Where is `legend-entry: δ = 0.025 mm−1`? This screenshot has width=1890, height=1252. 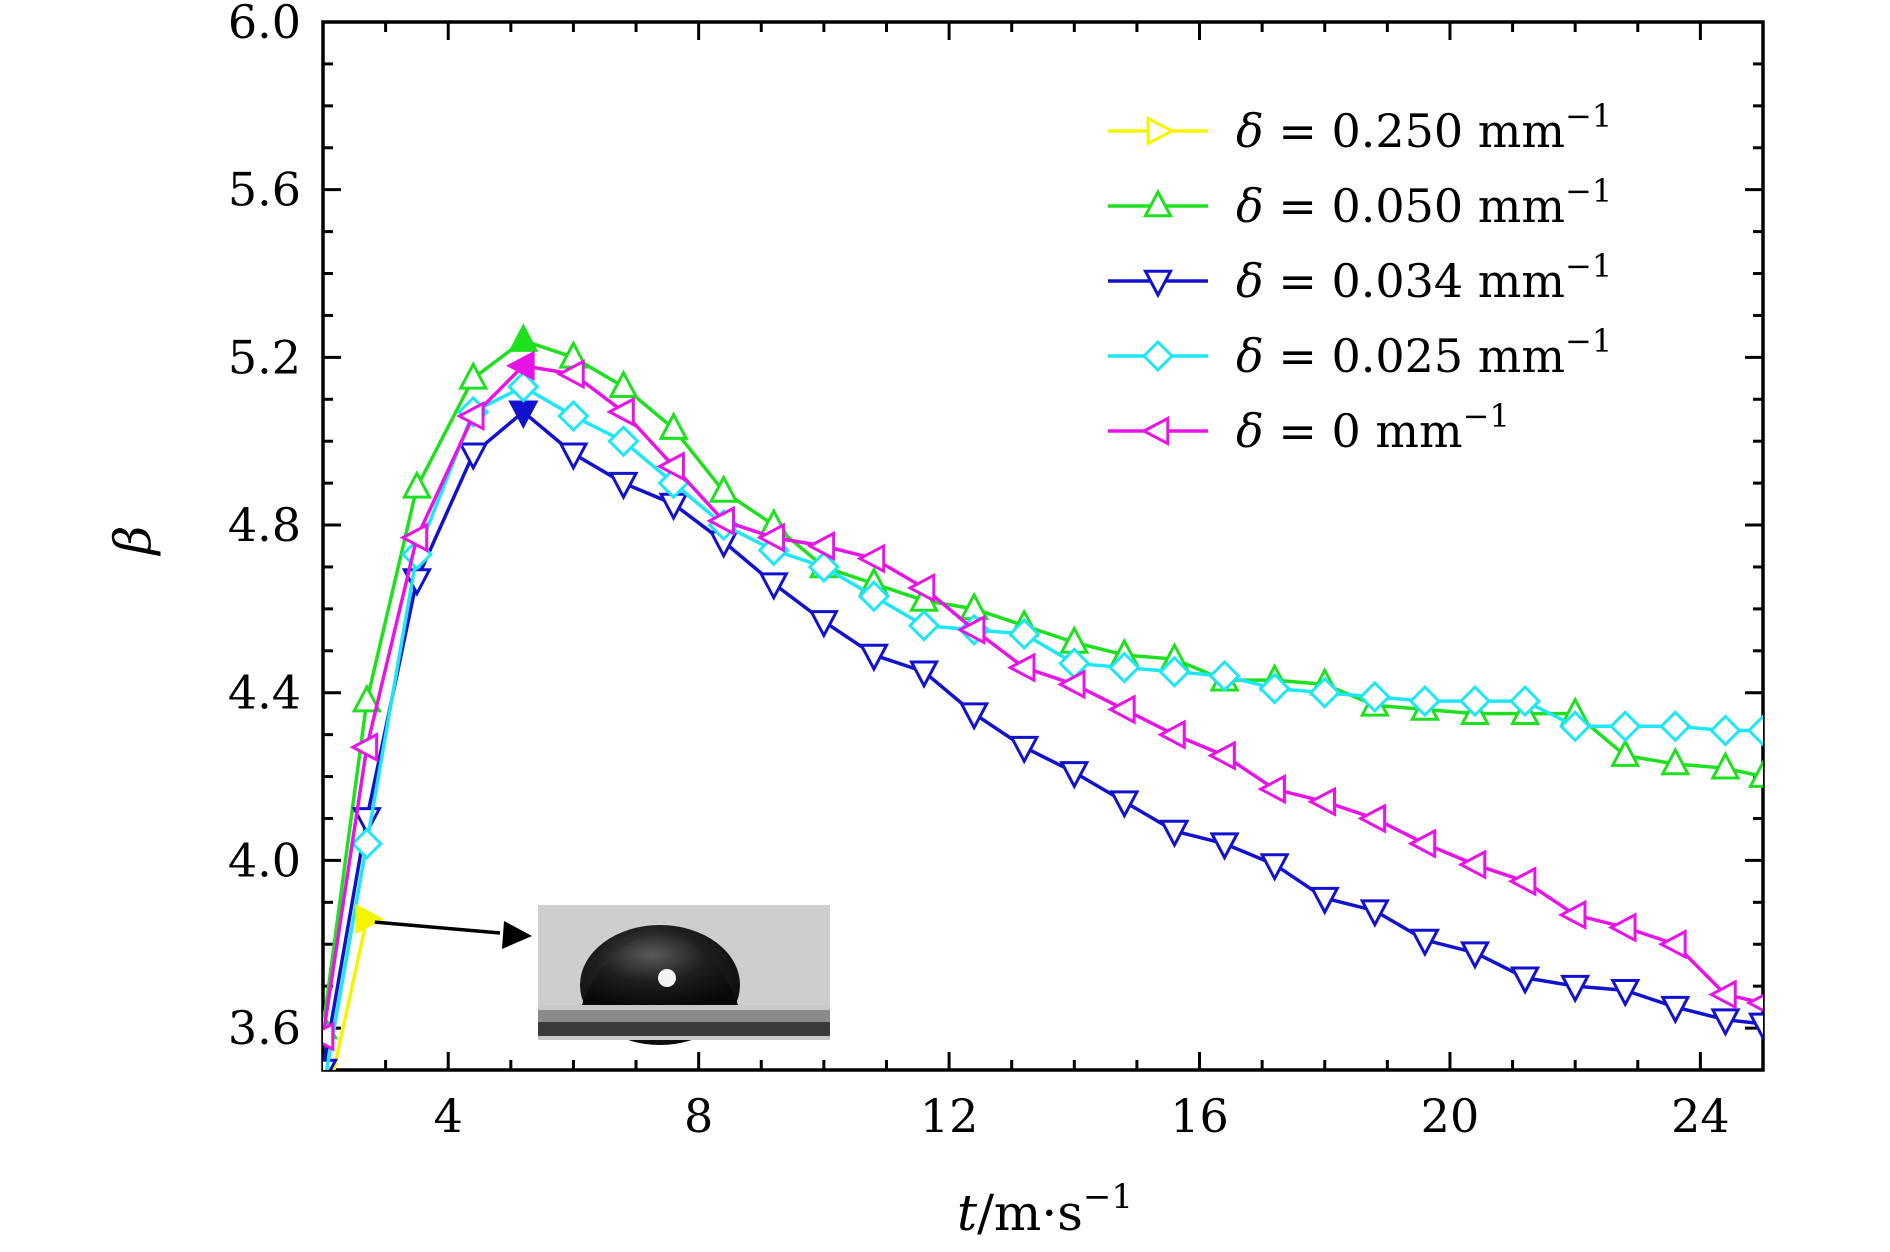 legend-entry: δ = 0.025 mm−1 is located at coordinates (1360, 352).